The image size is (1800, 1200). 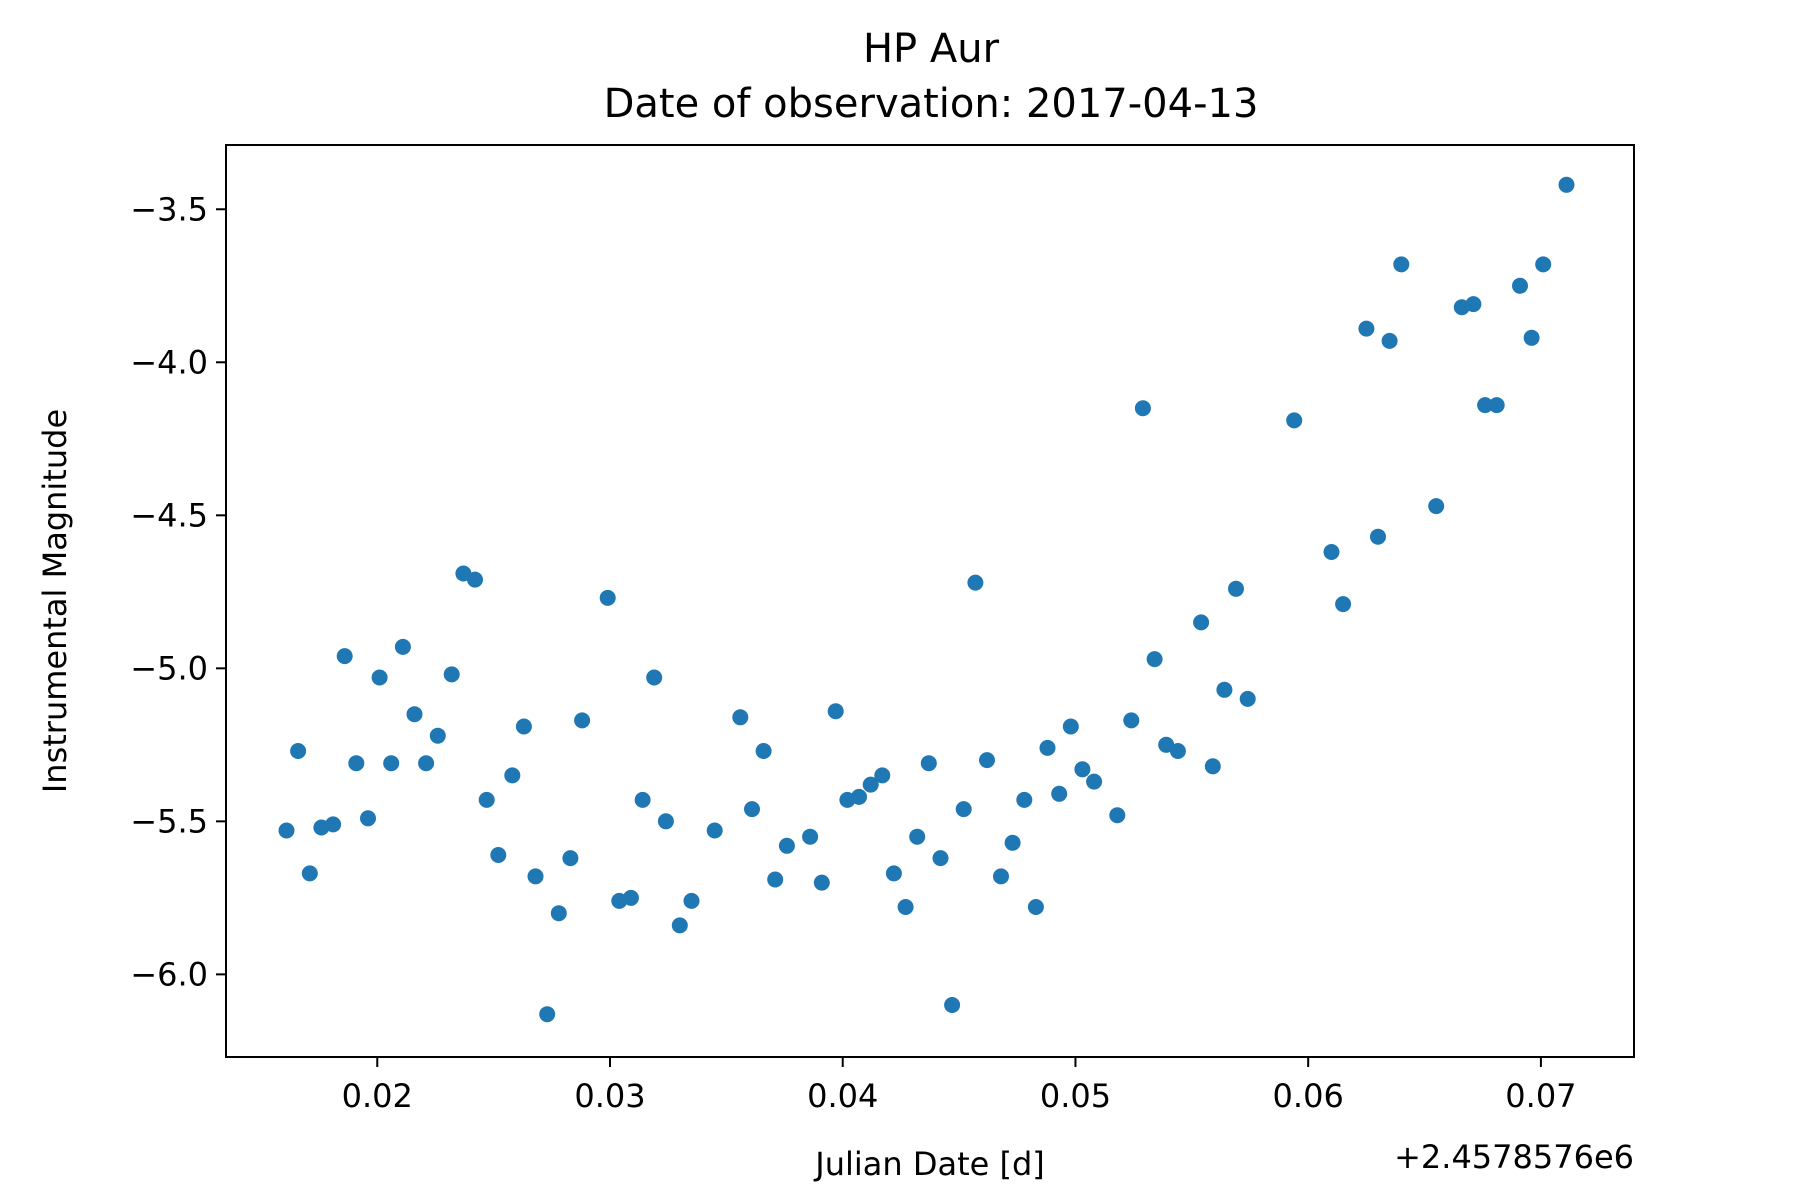 I want to click on x-tick-label: 0.02, so click(x=377, y=1096).